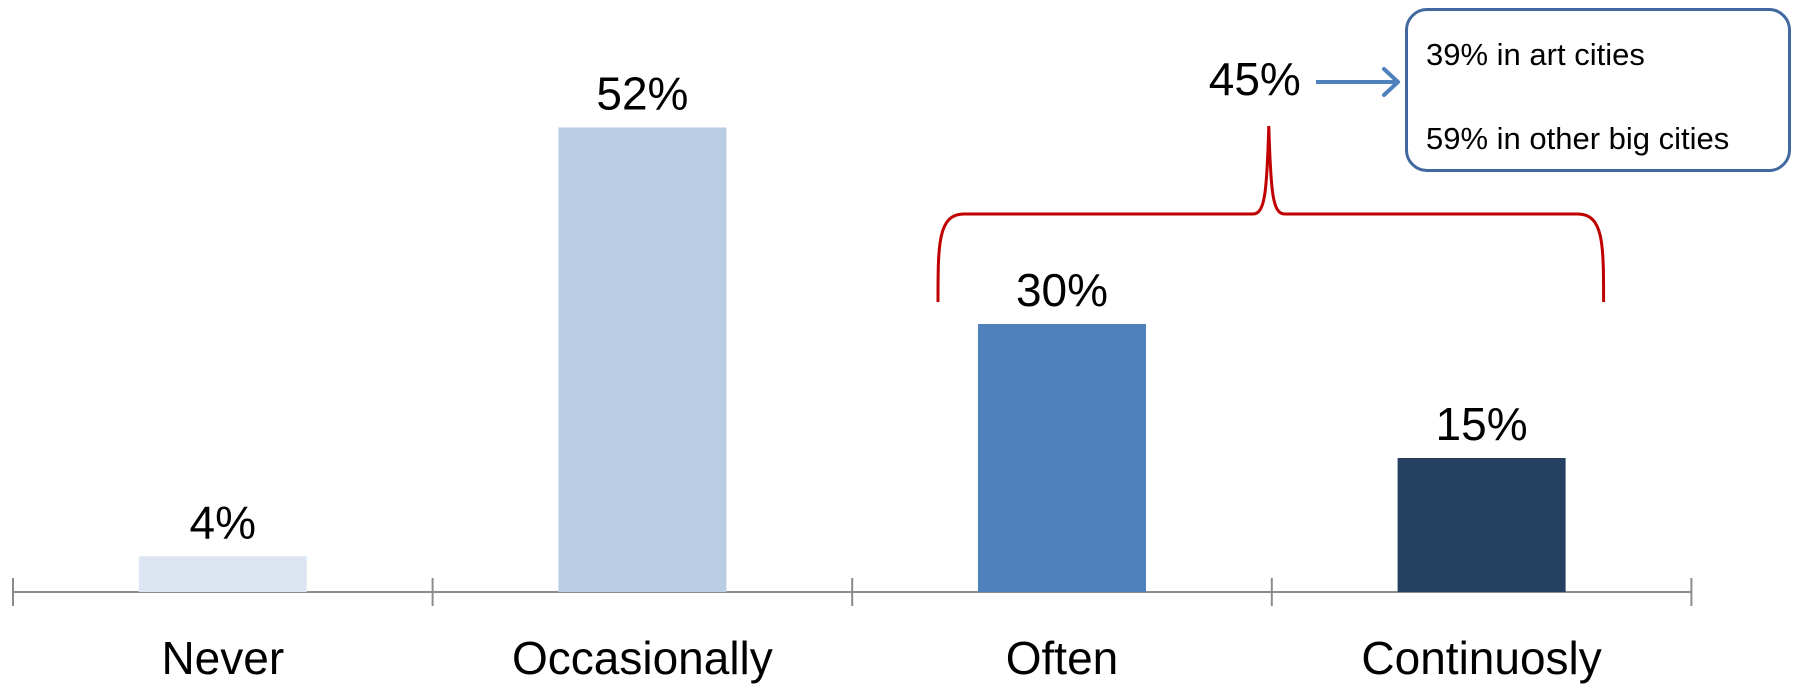 The height and width of the screenshot is (684, 1796). I want to click on value-label: 15%, so click(1482, 424).